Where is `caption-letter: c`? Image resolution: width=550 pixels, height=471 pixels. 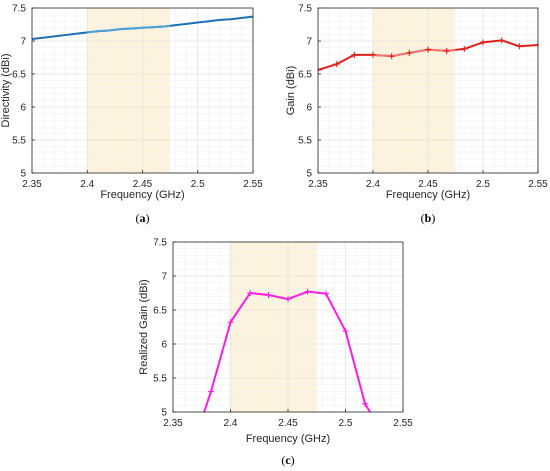 caption-letter: c is located at coordinates (288, 460).